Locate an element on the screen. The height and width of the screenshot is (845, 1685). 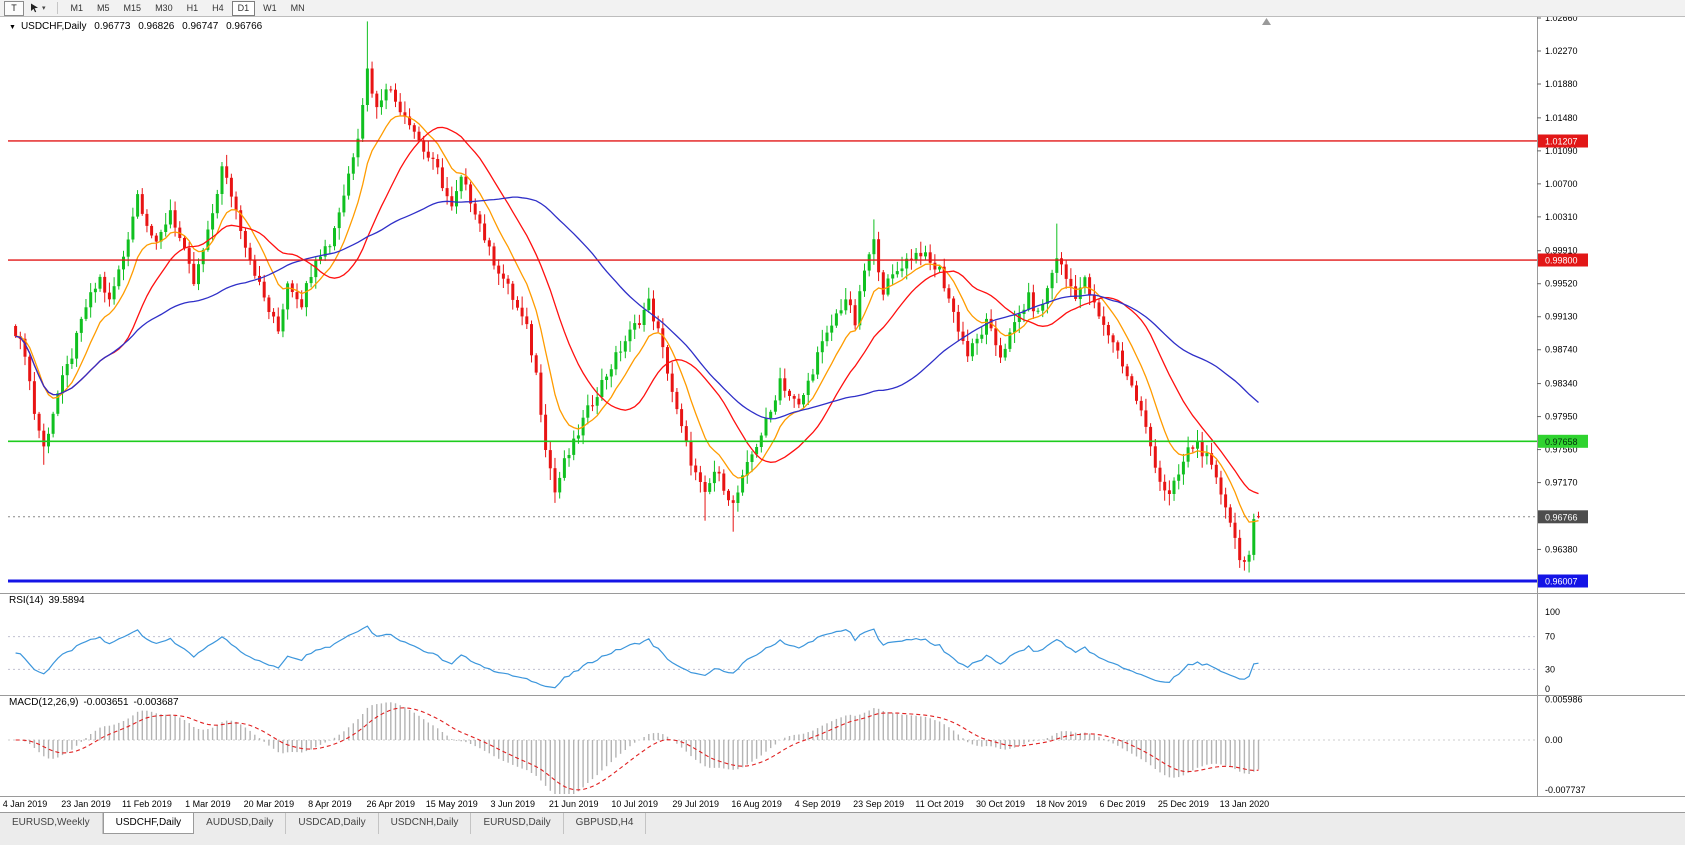
macd-tick-label: 0.005986 is located at coordinates (1564, 699).